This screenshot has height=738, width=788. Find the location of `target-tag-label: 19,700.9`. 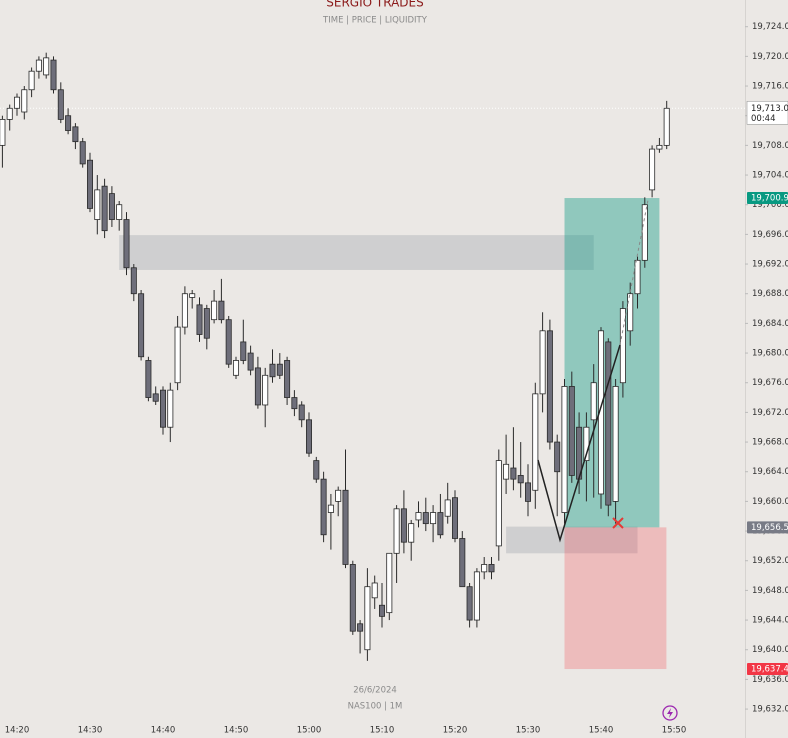

target-tag-label: 19,700.9 is located at coordinates (769, 199).